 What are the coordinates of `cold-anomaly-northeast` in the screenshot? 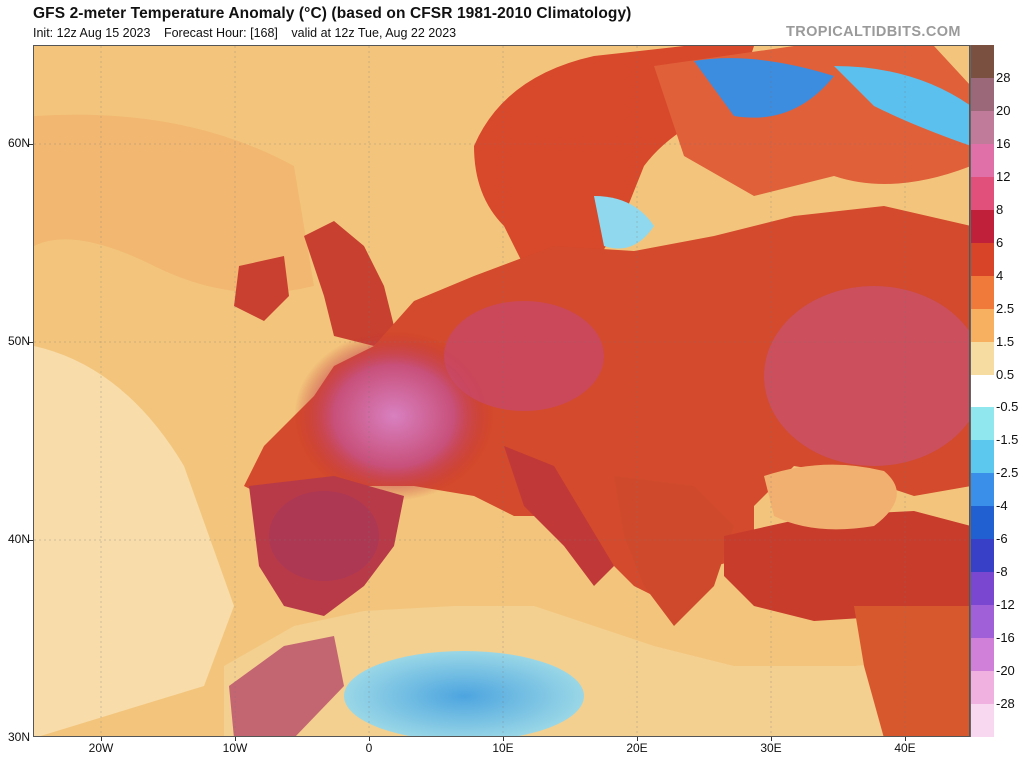 It's located at (901, 106).